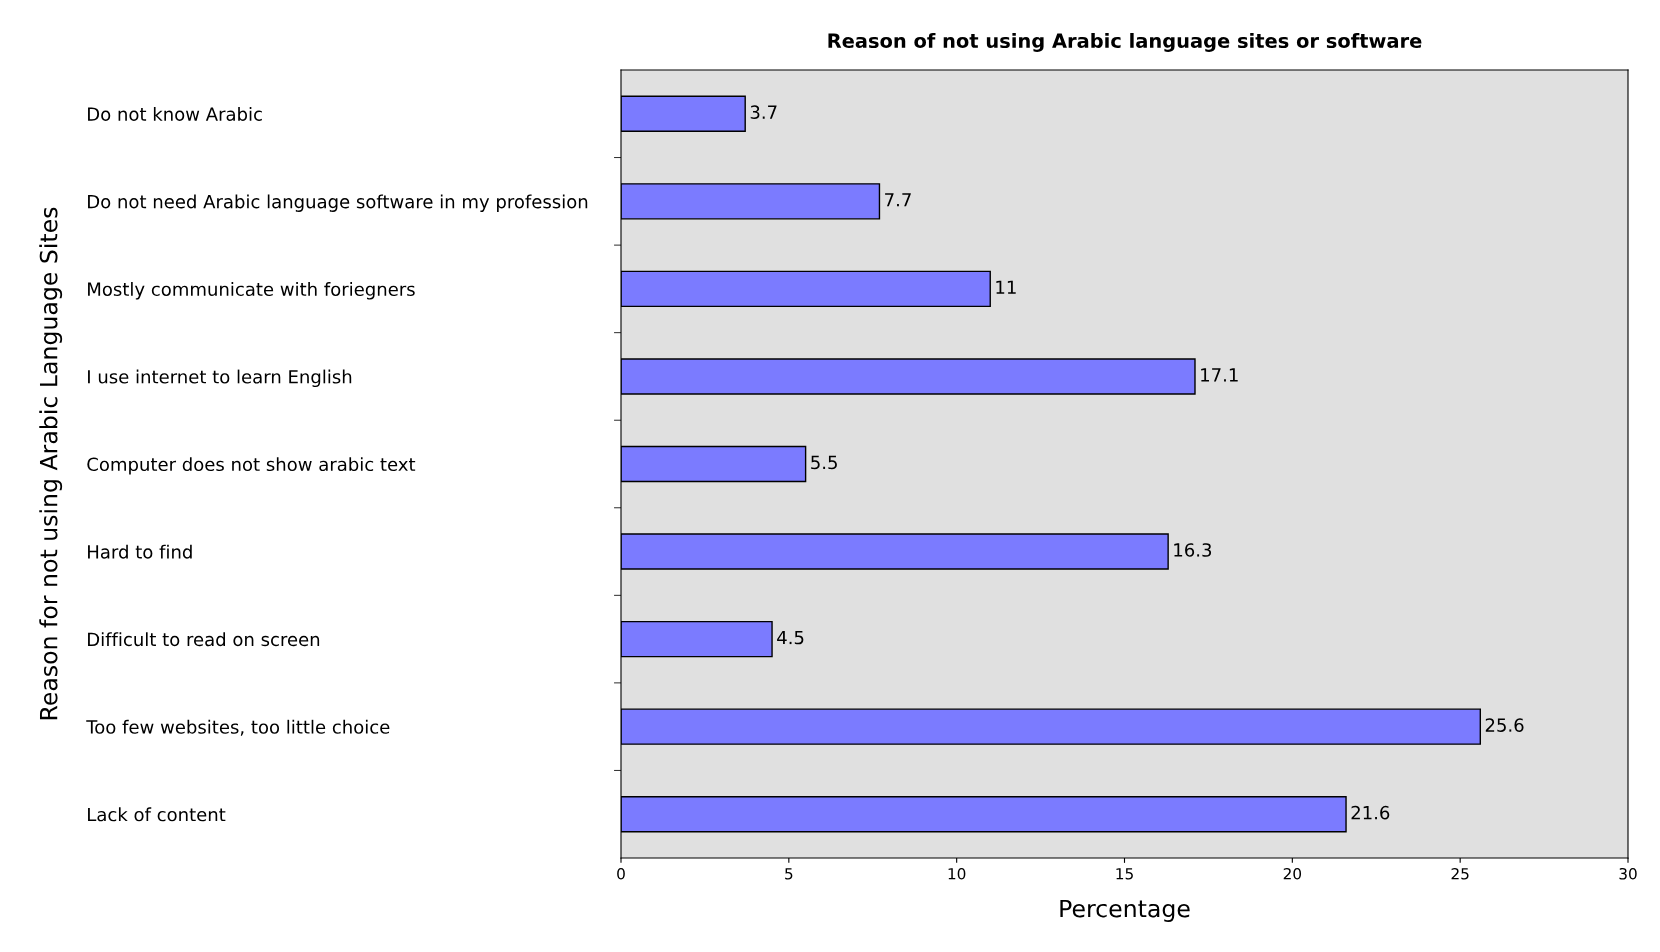  Describe the element at coordinates (1193, 550) in the screenshot. I see `data-label: 16.3` at that location.